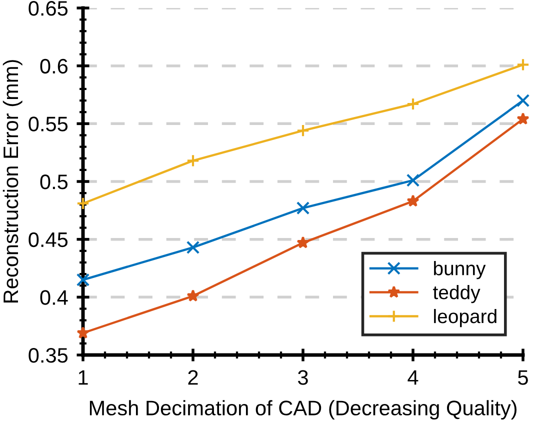  What do you see at coordinates (456, 294) in the screenshot?
I see `legend-label: teddy` at bounding box center [456, 294].